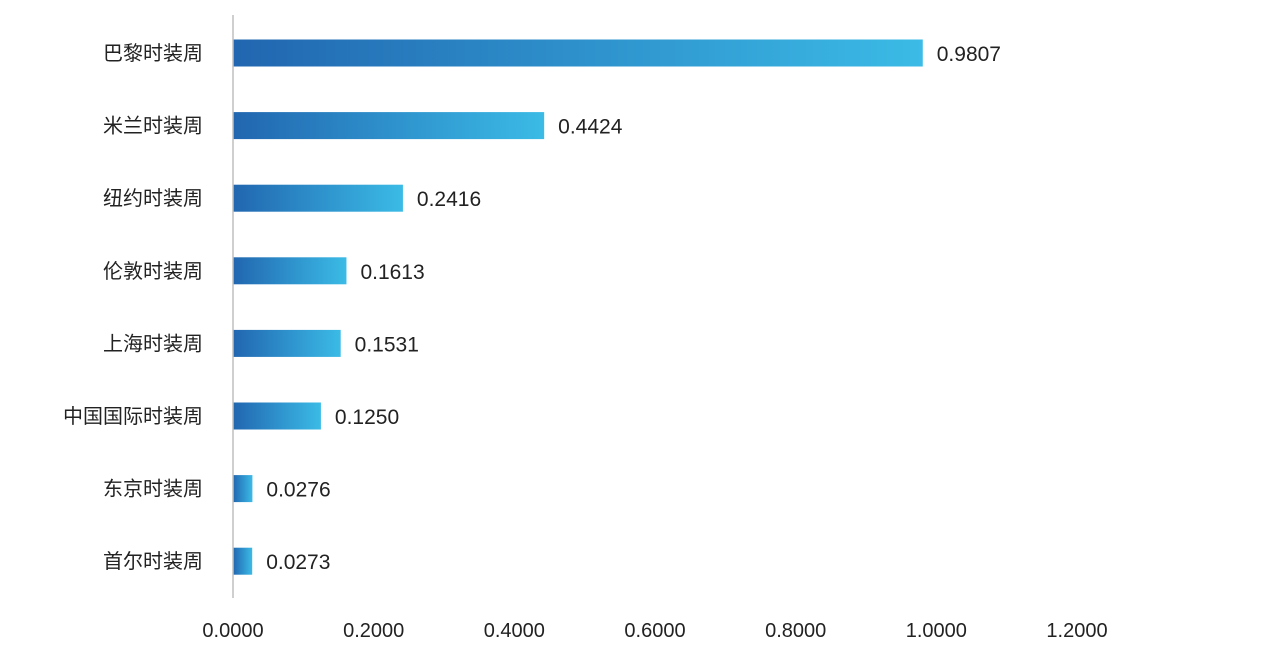 Image resolution: width=1269 pixels, height=661 pixels. I want to click on value-label: 0.2416, so click(449, 199).